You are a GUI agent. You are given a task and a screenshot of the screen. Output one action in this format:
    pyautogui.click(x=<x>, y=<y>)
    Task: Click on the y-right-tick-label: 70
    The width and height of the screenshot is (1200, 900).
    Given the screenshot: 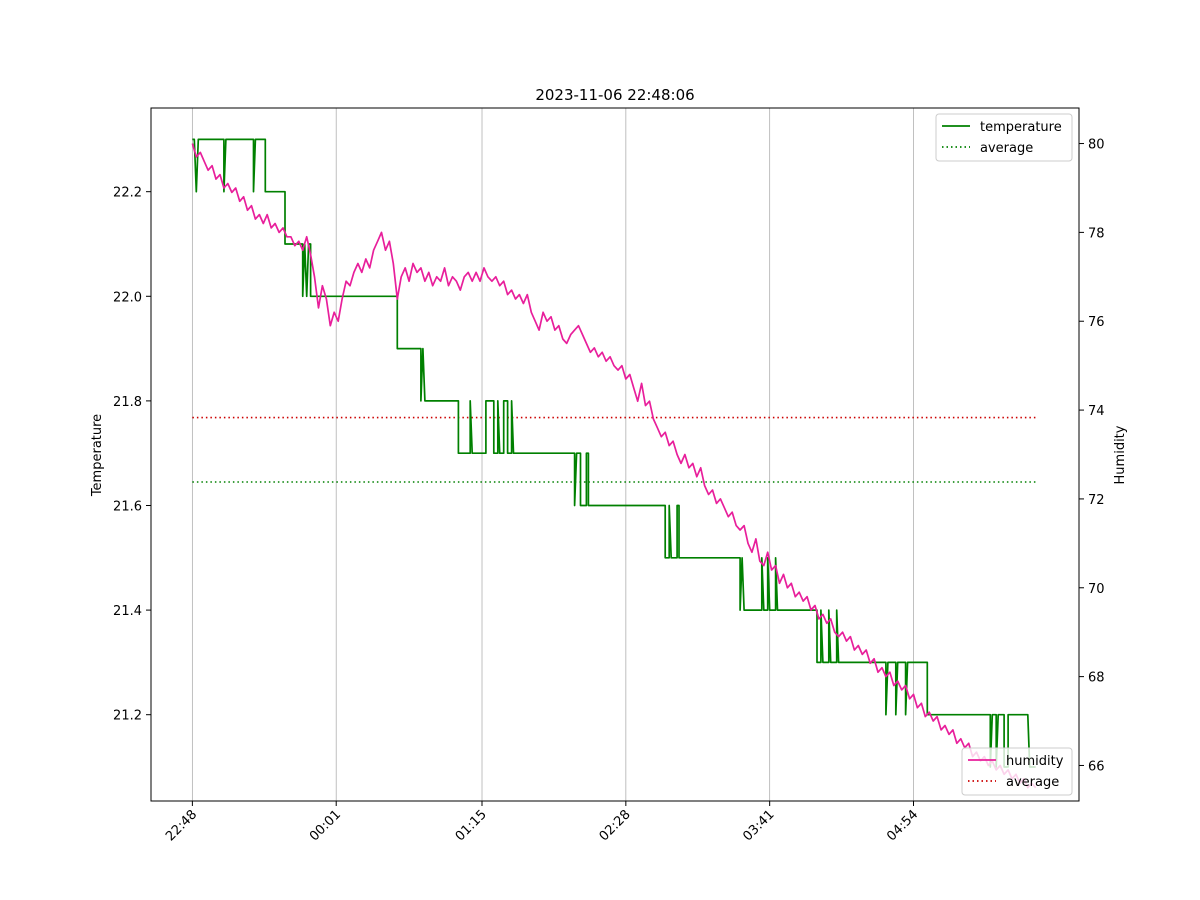 What is the action you would take?
    pyautogui.click(x=1096, y=589)
    